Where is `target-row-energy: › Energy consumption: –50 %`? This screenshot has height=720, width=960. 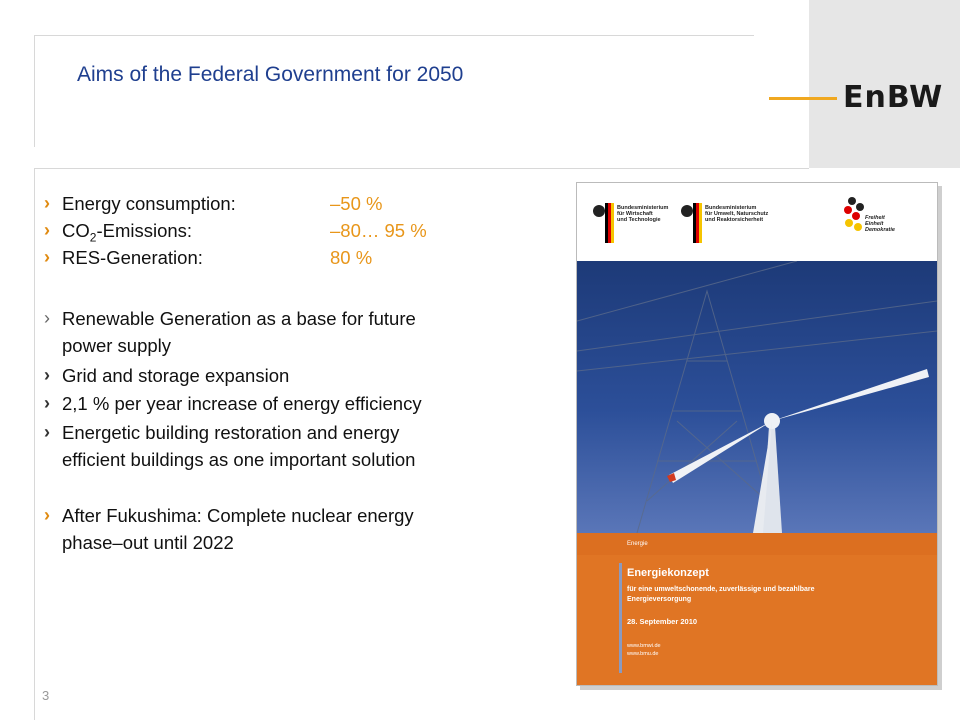 target-row-energy: › Energy consumption: –50 % is located at coordinates (213, 203).